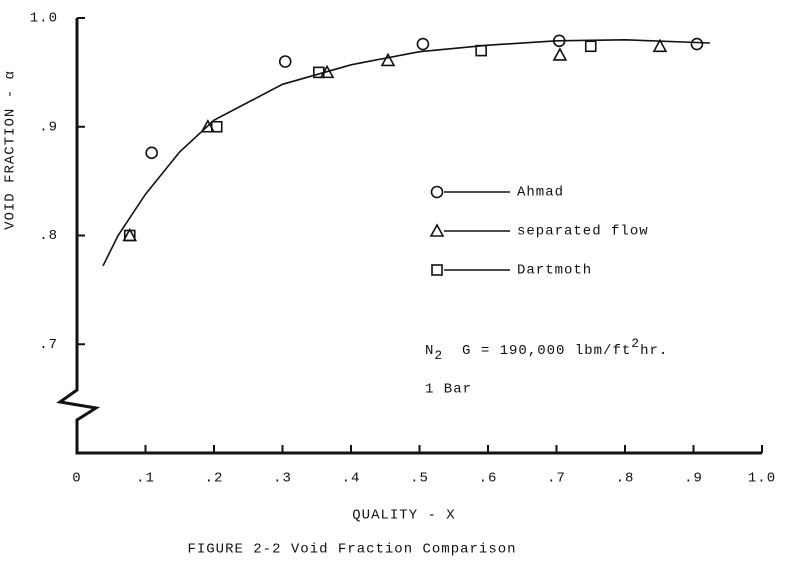 The height and width of the screenshot is (563, 808). Describe the element at coordinates (625, 479) in the screenshot. I see `x-tick-label: .8` at that location.